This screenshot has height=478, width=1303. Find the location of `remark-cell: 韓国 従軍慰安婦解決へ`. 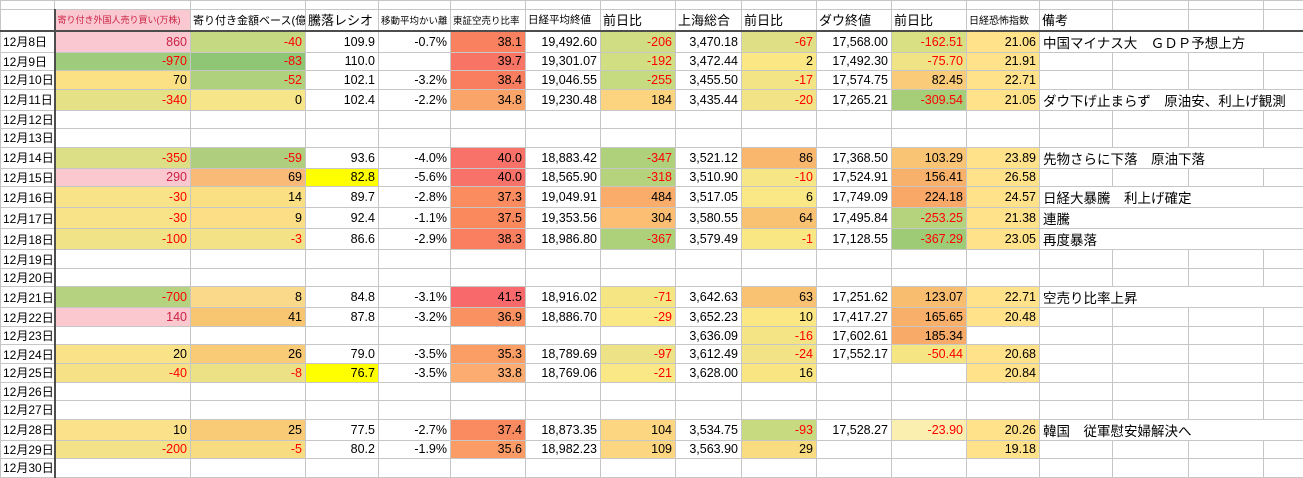

remark-cell: 韓国 従軍慰安婦解決へ is located at coordinates (1171, 429).